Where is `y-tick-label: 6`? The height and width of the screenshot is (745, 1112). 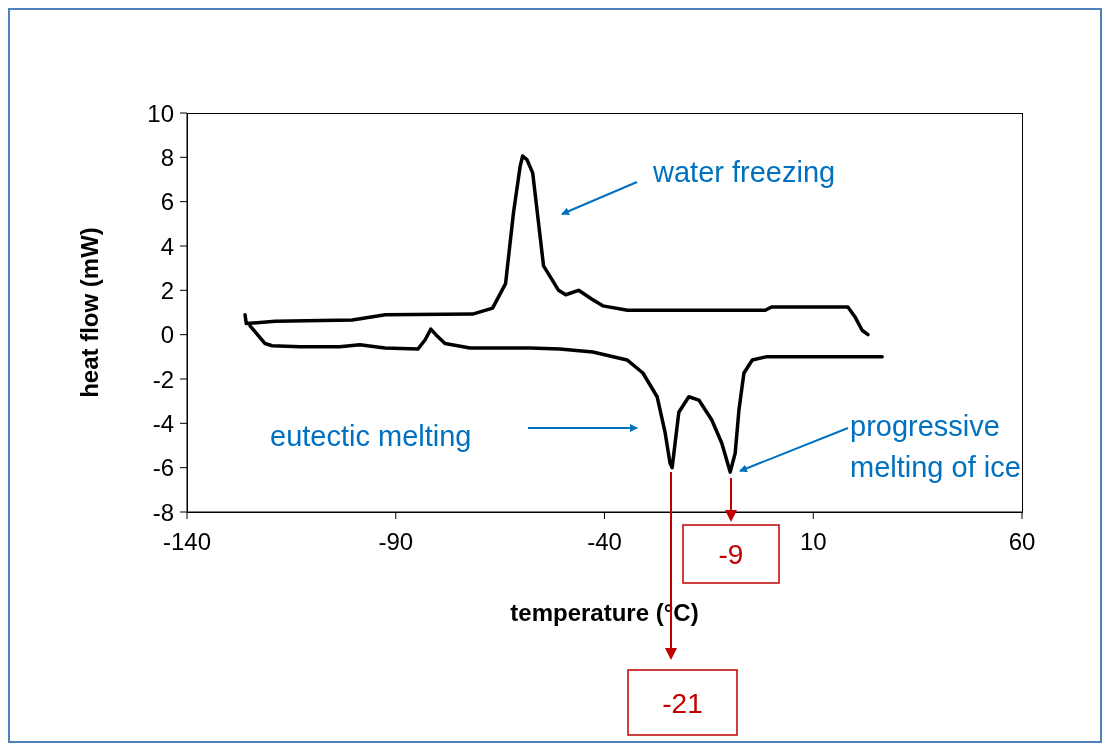
y-tick-label: 6 is located at coordinates (167, 202).